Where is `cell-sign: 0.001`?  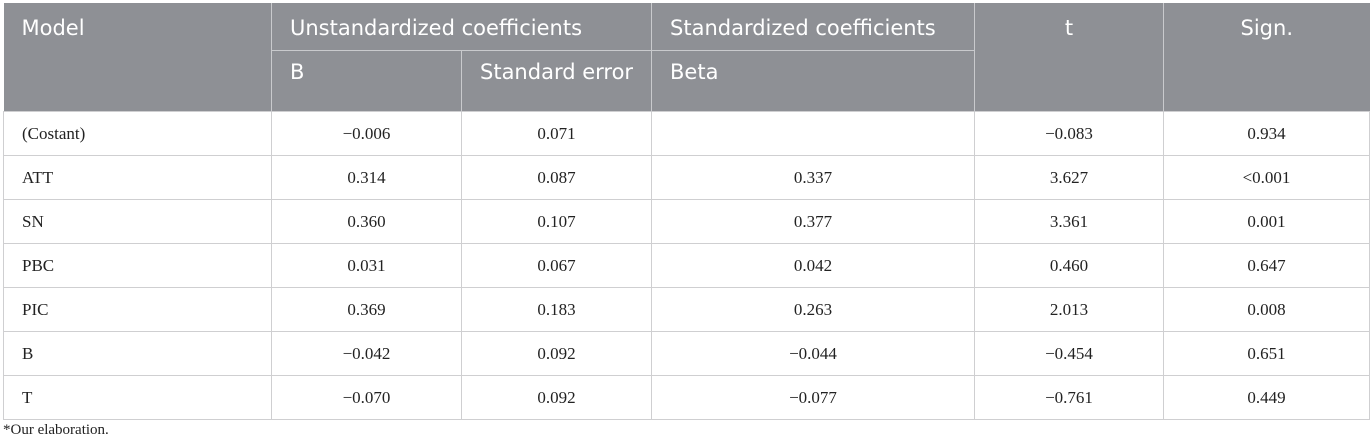 cell-sign: 0.001 is located at coordinates (1267, 221).